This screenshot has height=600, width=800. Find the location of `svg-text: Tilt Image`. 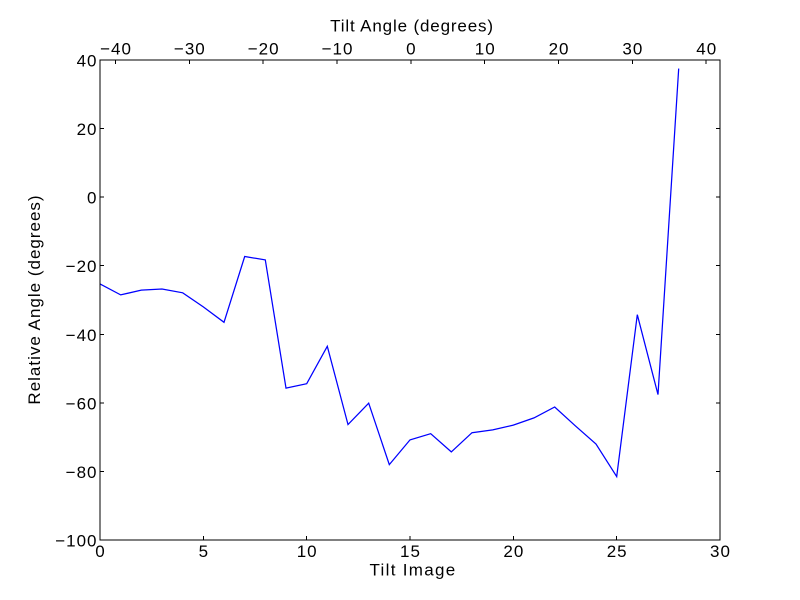

svg-text: Tilt Image is located at coordinates (412, 570).